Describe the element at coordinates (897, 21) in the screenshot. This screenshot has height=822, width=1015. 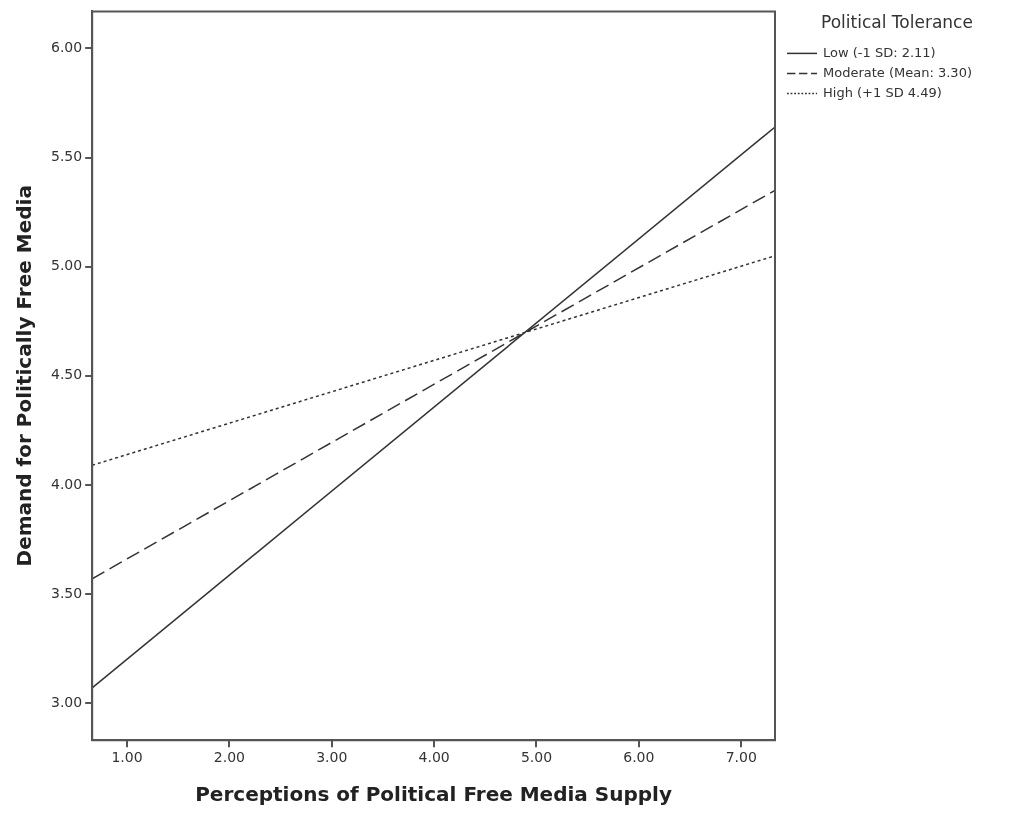
I see `legend-title: Political Tolerance` at that location.